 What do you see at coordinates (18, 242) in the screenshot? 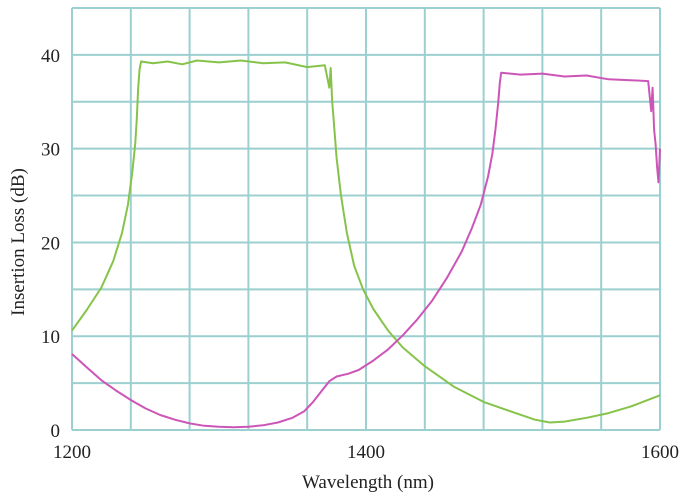
I see `y-axis-title: Insertion Loss (dB)` at bounding box center [18, 242].